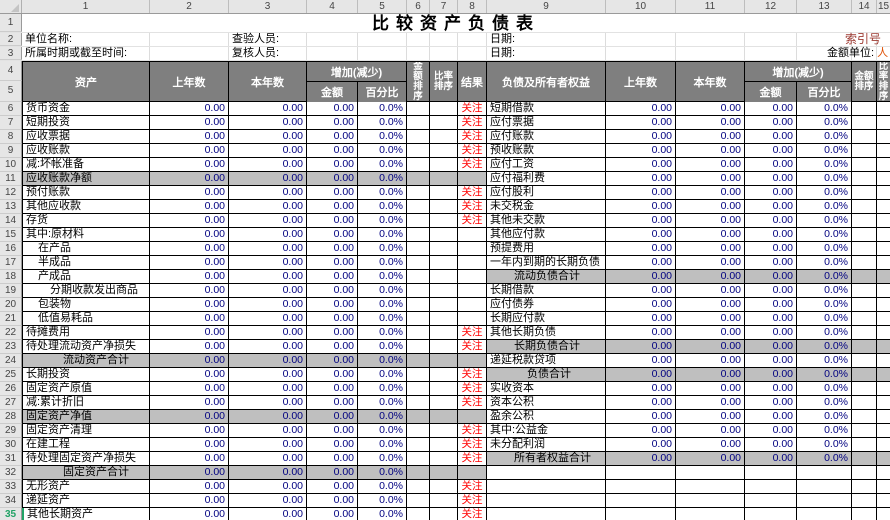  I want to click on header-result: 结果, so click(472, 81).